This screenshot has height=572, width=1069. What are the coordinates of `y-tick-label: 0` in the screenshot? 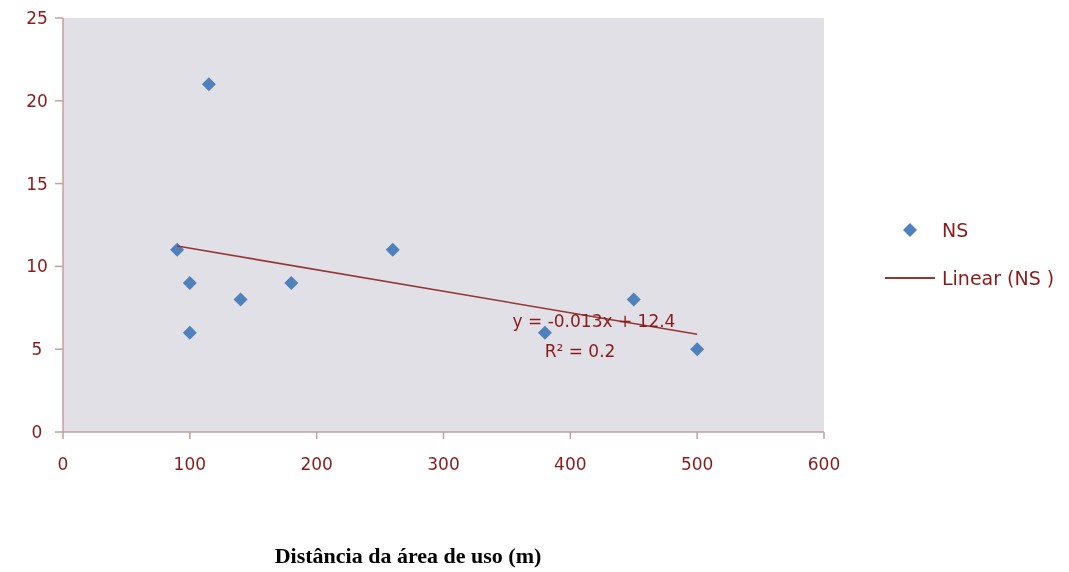 It's located at (37, 431).